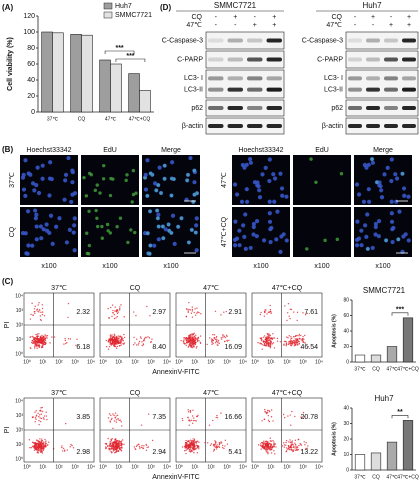 The height and width of the screenshot is (500, 420). Describe the element at coordinates (400, 412) in the screenshot. I see `significance-label: **` at that location.